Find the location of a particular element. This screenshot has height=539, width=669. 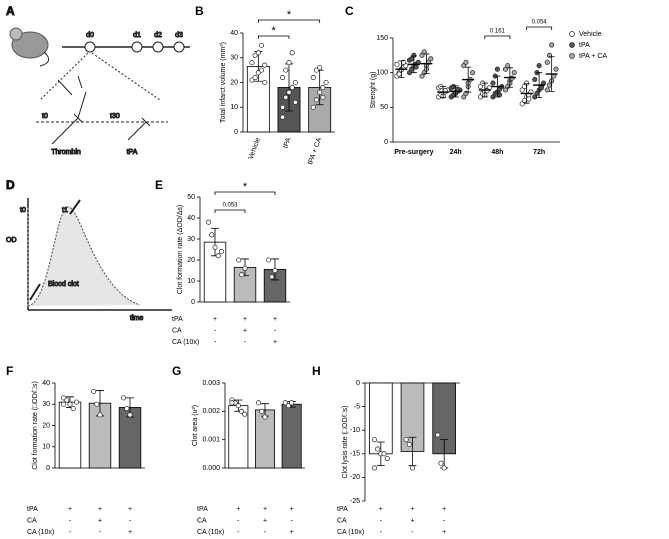

y-tick-label: 0.003 is located at coordinates (211, 383).